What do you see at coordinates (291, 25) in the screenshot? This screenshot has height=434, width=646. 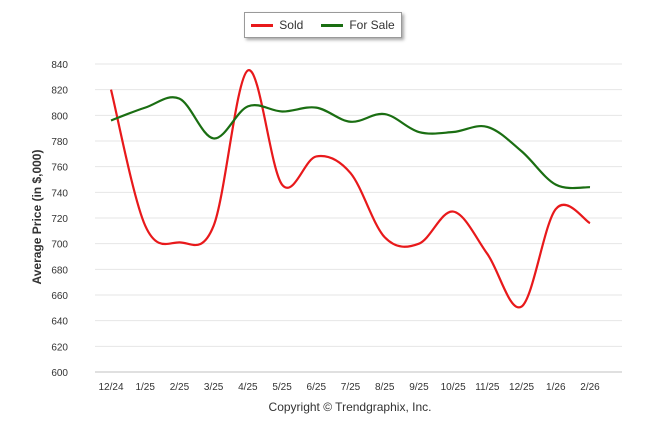 I see `legend-label-sold: Sold` at bounding box center [291, 25].